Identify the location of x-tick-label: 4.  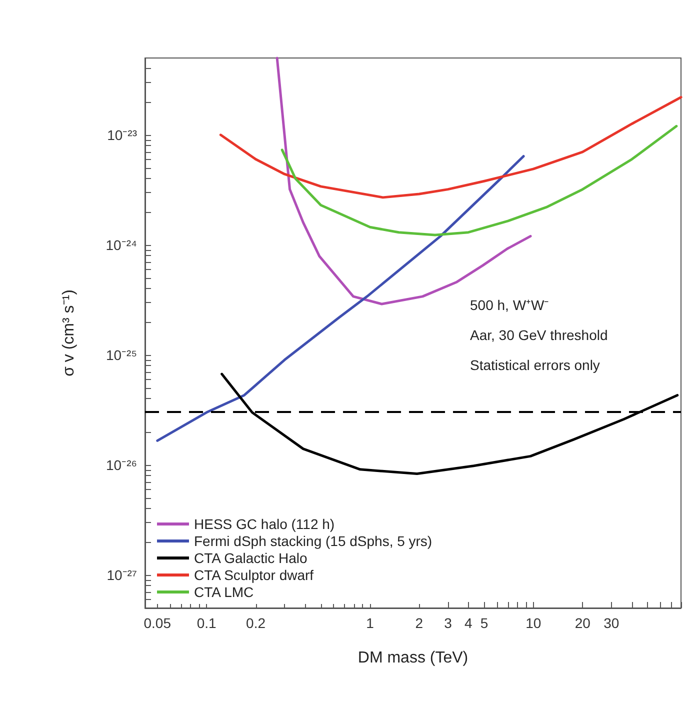
(468, 623).